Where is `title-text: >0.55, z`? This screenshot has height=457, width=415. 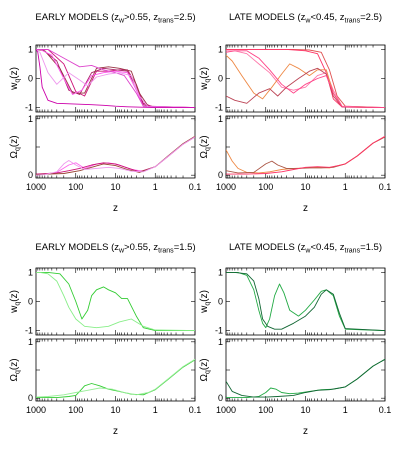 title-text: >0.55, z is located at coordinates (141, 17).